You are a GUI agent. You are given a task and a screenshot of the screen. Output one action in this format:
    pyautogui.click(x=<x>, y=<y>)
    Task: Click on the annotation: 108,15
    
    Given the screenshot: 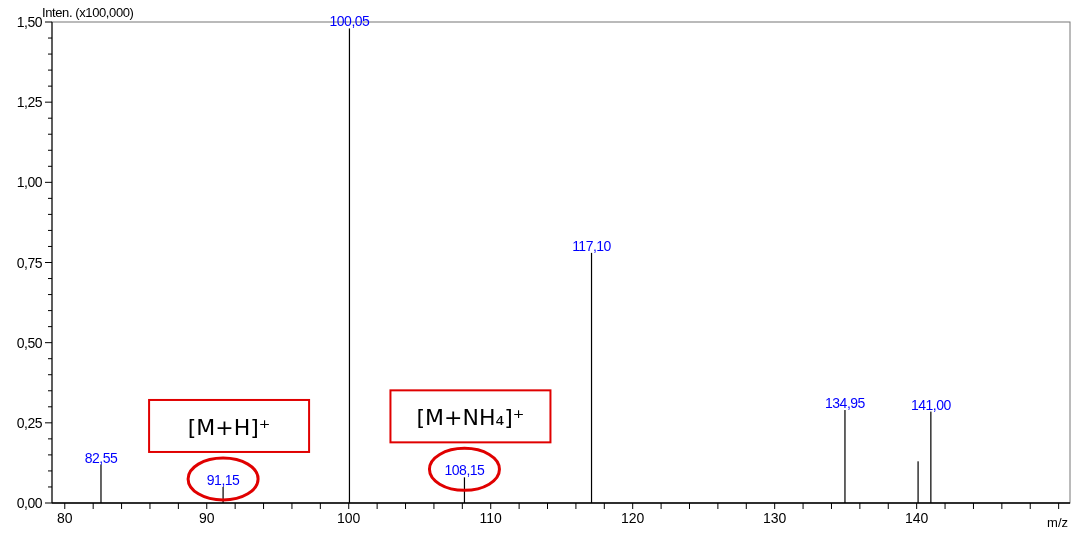 What is the action you would take?
    pyautogui.click(x=465, y=470)
    